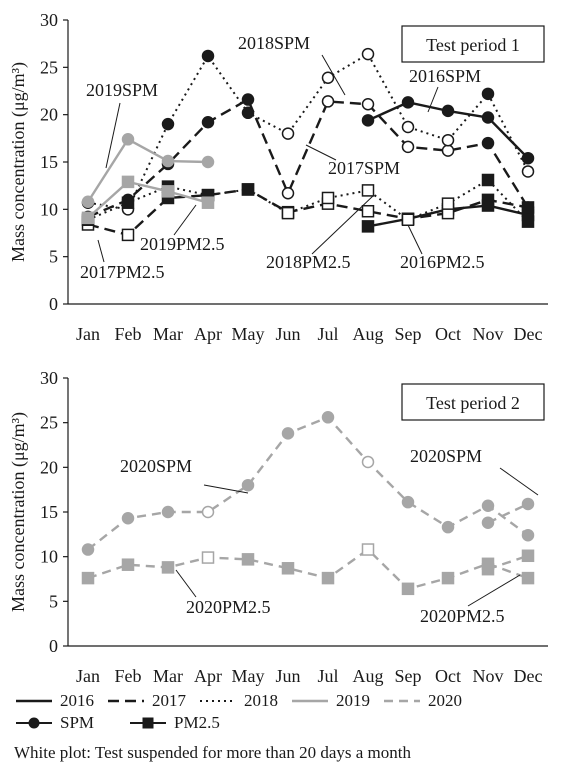 This screenshot has height=770, width=561. I want to click on point-2018pm2-5-jul, so click(328, 198).